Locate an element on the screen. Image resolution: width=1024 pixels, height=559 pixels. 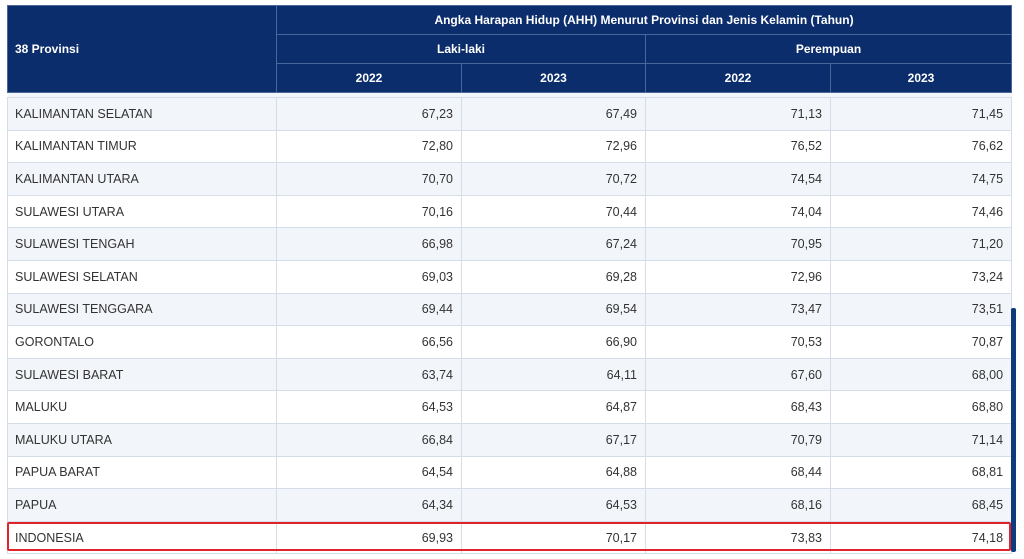
table-row: MALUKU 64,53 64,87 68,43 68,80 is located at coordinates (510, 407).